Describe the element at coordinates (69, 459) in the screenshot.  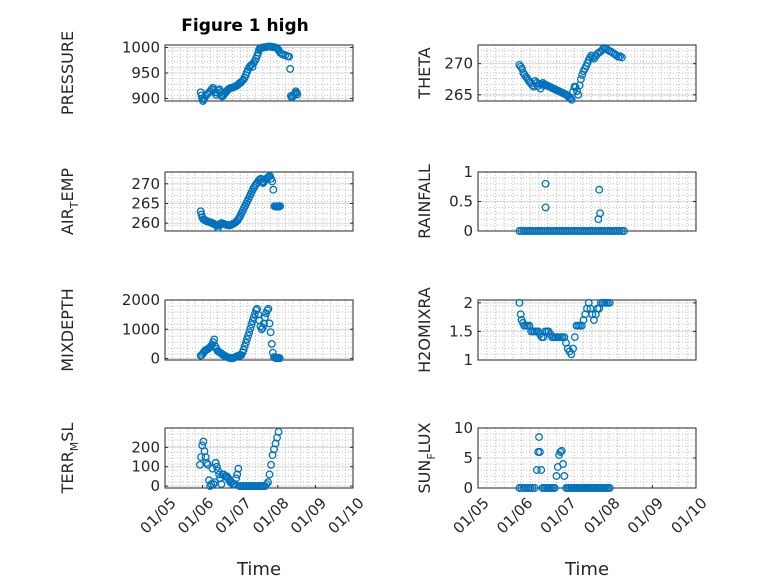
I see `y-axis-label: TERRMSL` at that location.